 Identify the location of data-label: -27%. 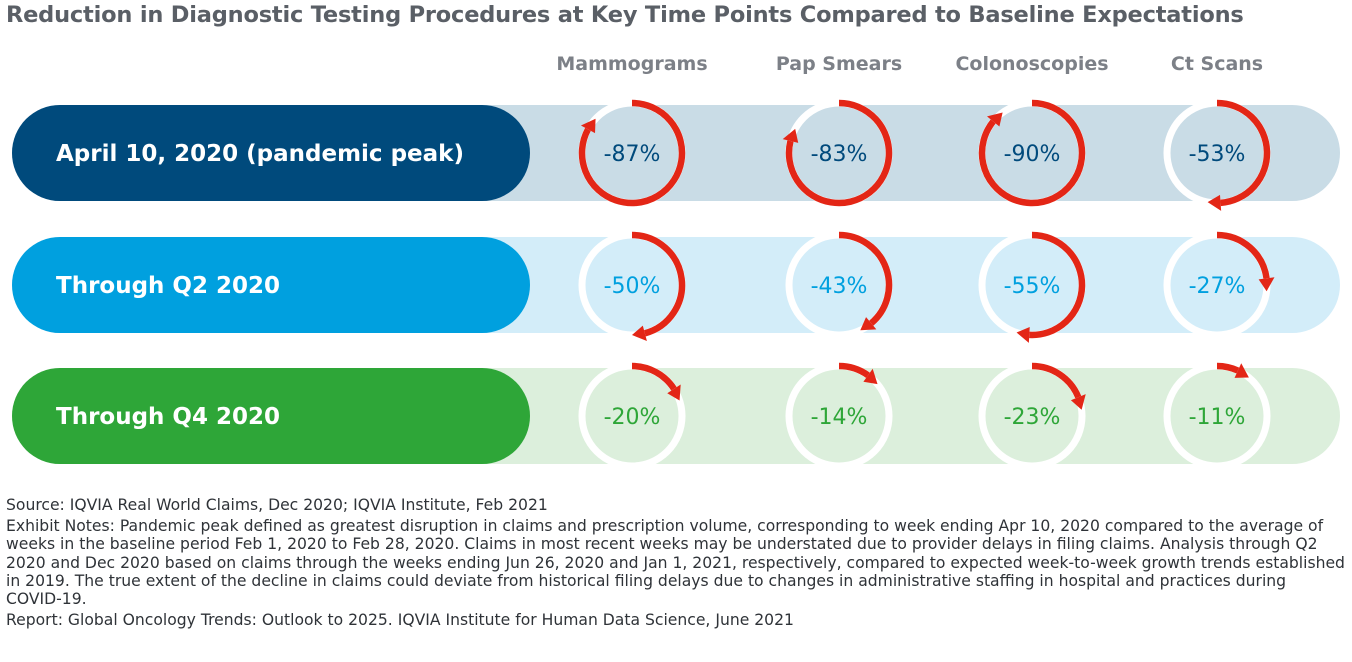
(1217, 286).